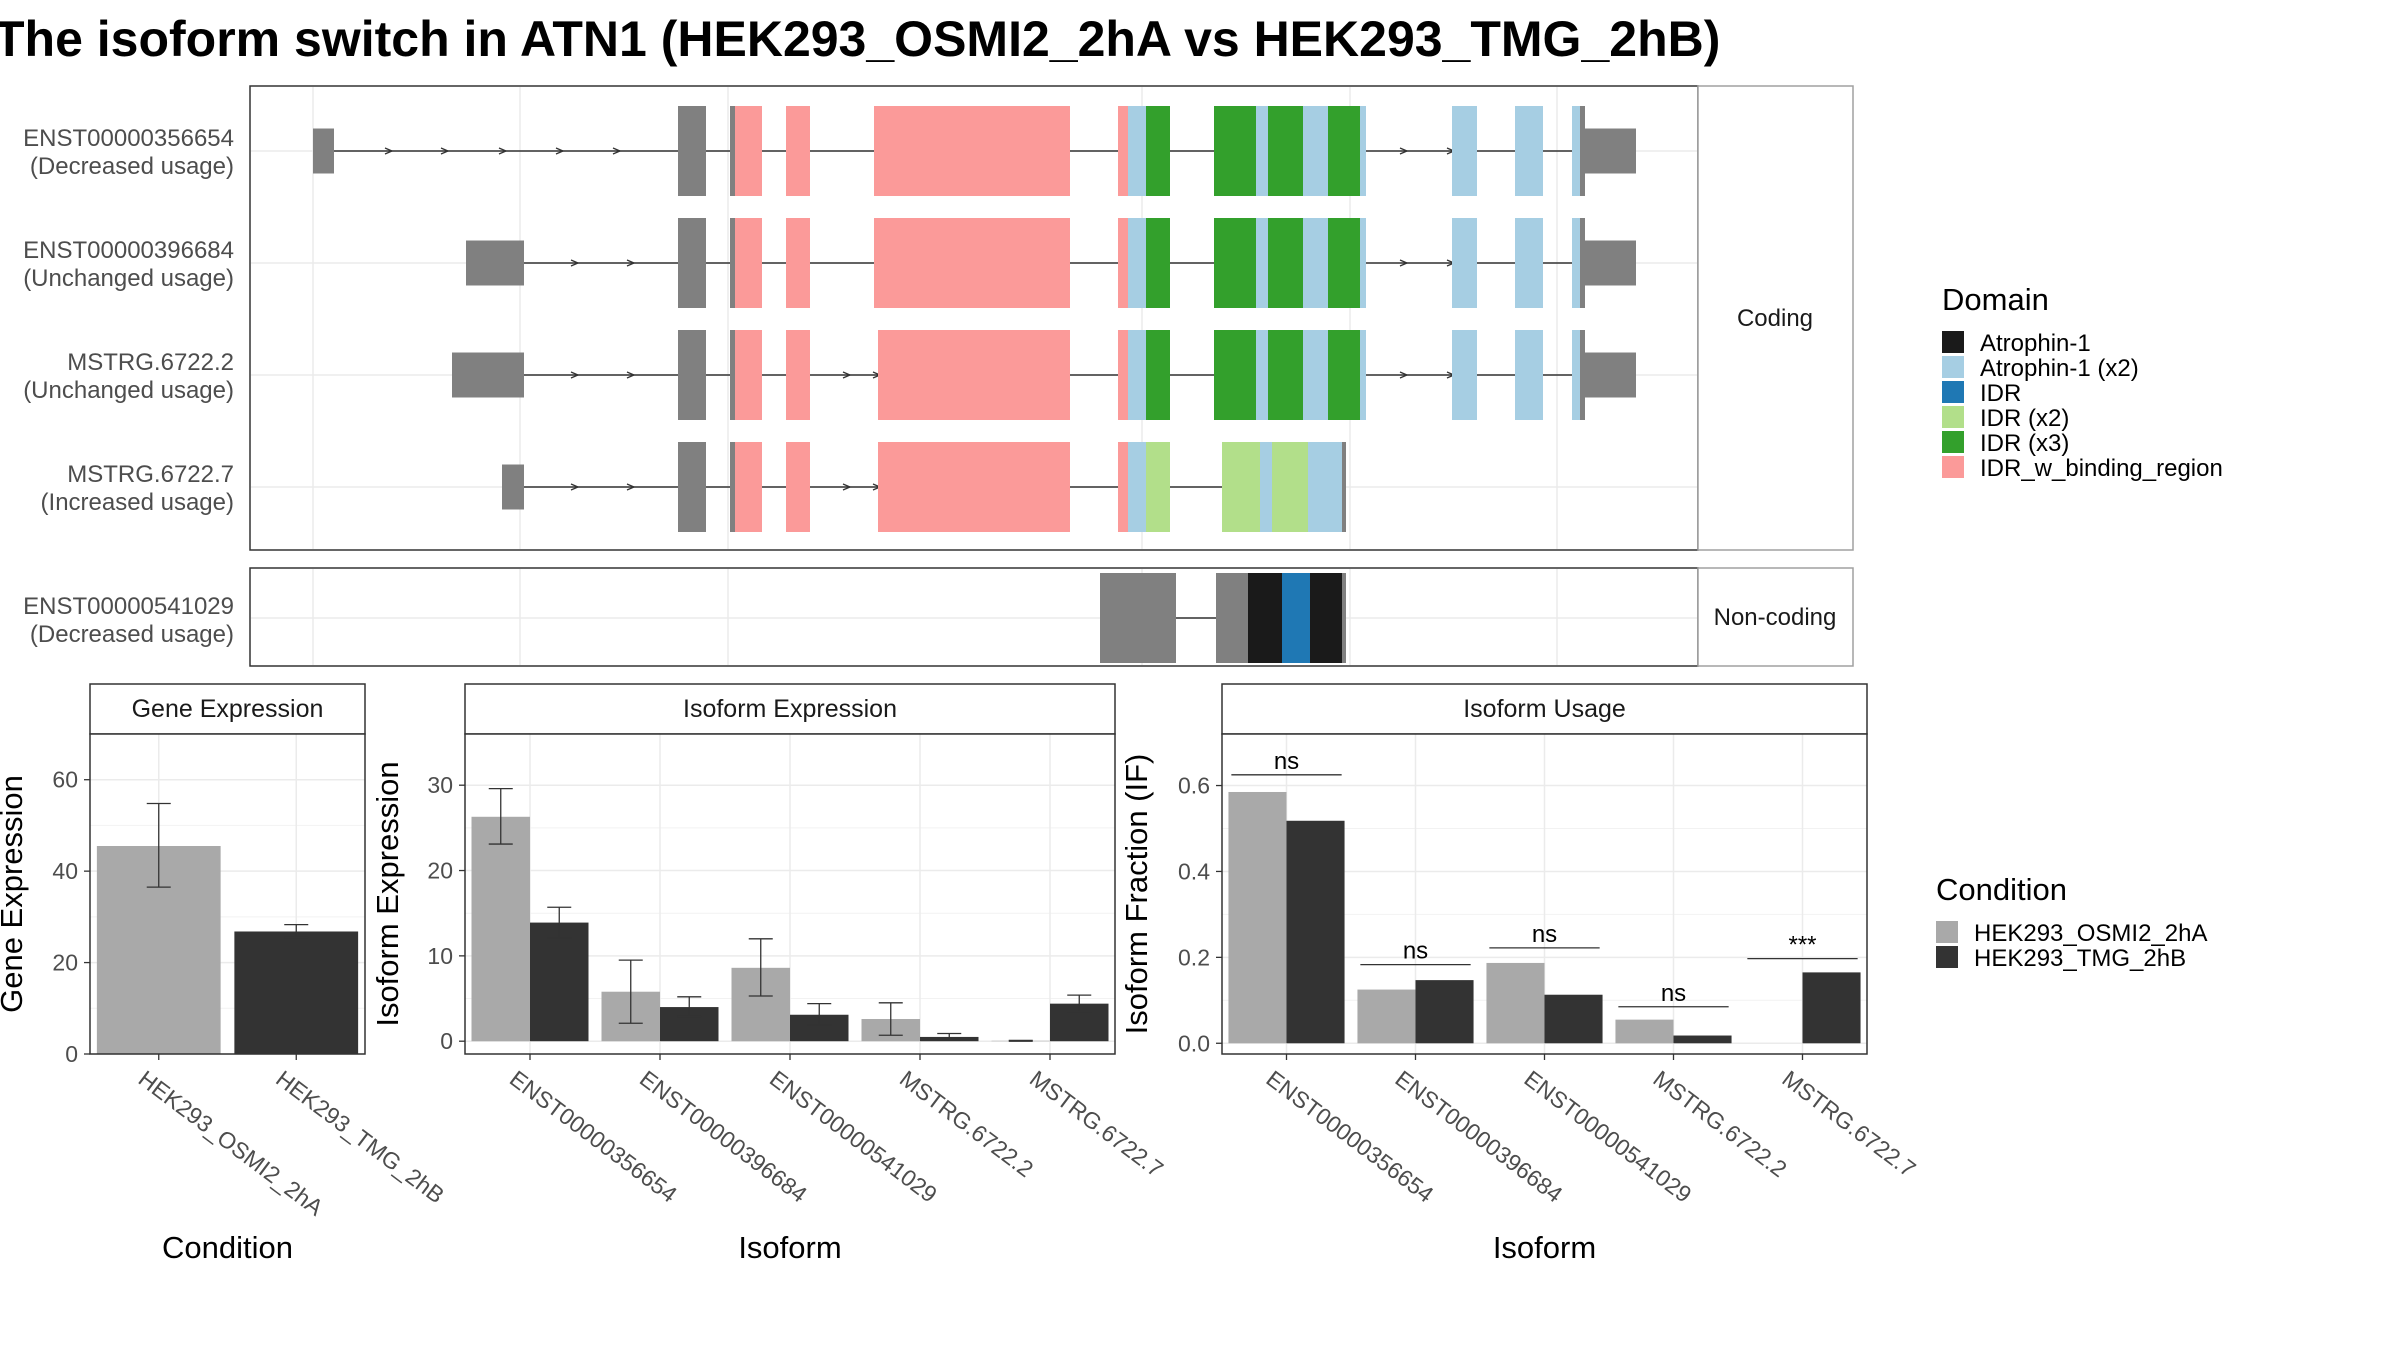 Image resolution: width=2400 pixels, height=1355 pixels. Describe the element at coordinates (1515, 1003) in the screenshot. I see `bar-ENST00000541029-HEK293_OSMI2_2hA` at that location.